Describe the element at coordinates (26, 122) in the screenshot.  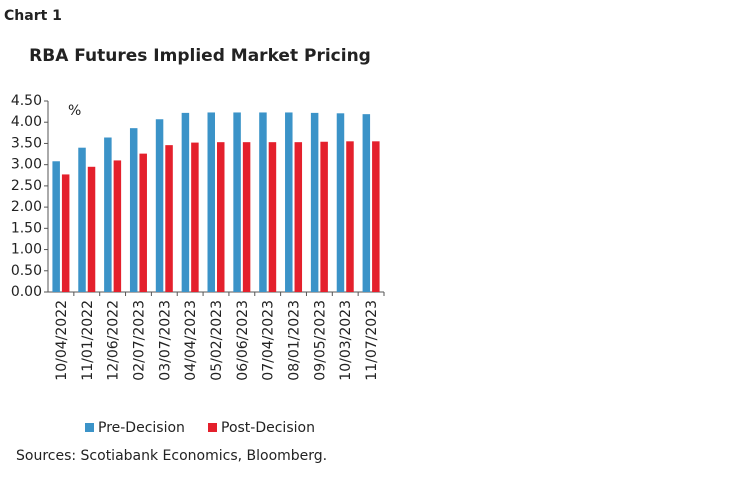
I see `y-tick-label: 4.00` at that location.